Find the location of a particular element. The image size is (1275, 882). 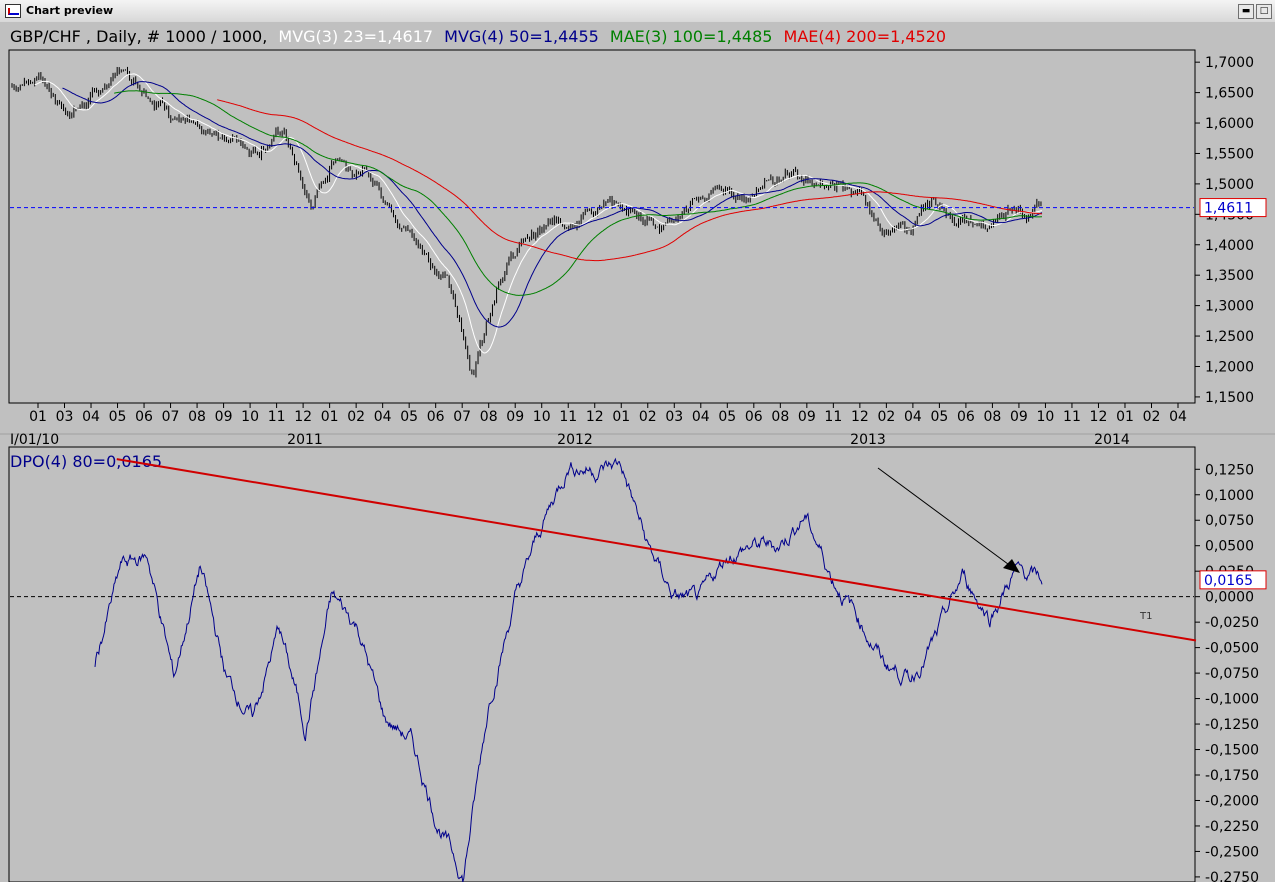

dpo-tick-label: 0,0000 is located at coordinates (1229, 598).